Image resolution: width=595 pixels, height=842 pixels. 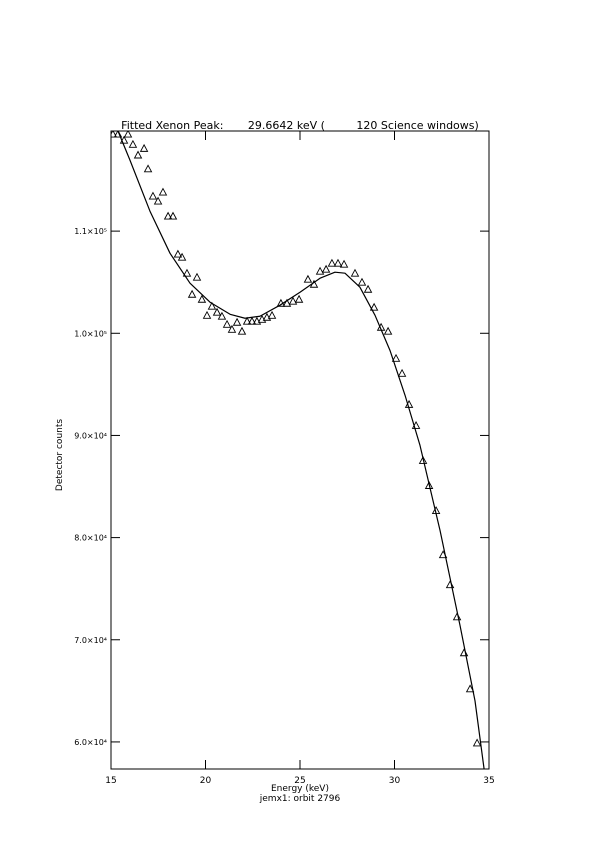 What do you see at coordinates (299, 781) in the screenshot?
I see `x-tick-label: 25` at bounding box center [299, 781].